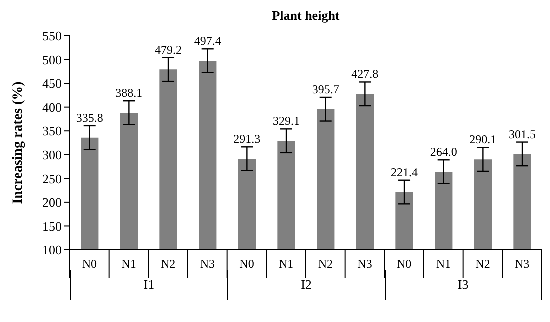 Image resolution: width=550 pixels, height=322 pixels. I want to click on data-label: 291.3, so click(247, 139).